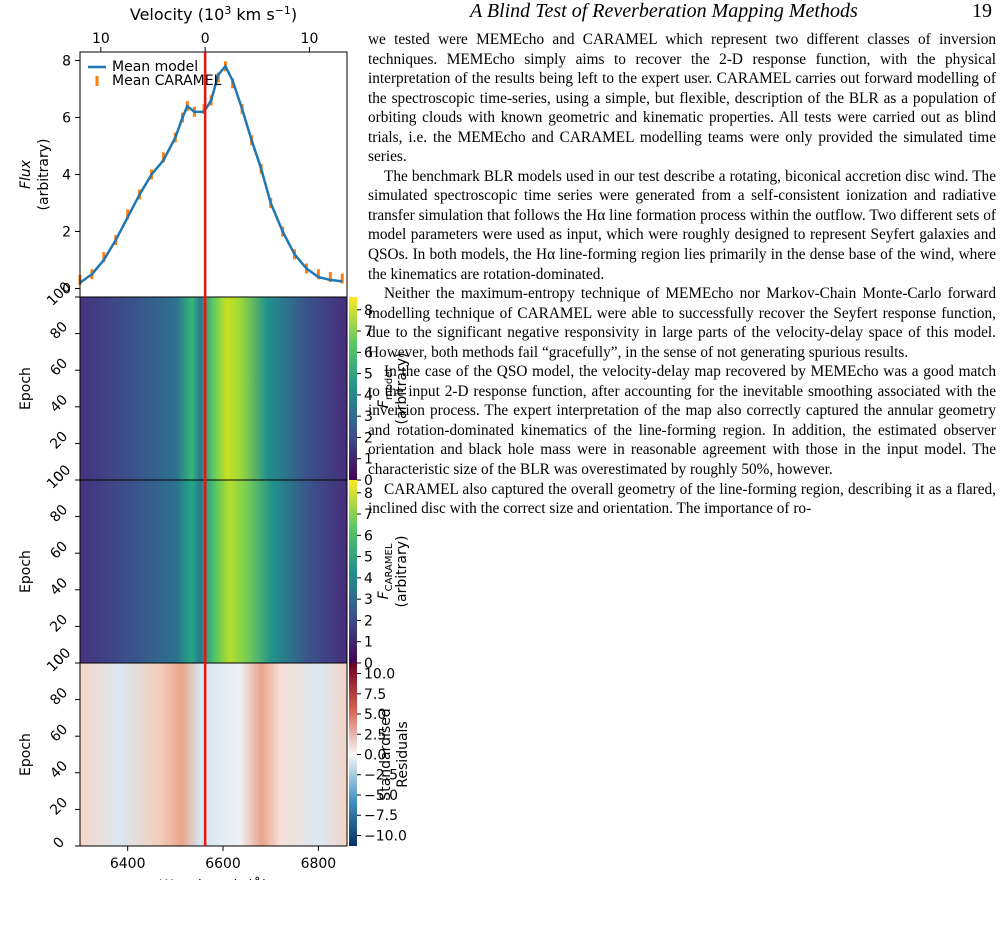 This screenshot has width=1007, height=952. I want to click on y-tick-label: 2, so click(66, 232).